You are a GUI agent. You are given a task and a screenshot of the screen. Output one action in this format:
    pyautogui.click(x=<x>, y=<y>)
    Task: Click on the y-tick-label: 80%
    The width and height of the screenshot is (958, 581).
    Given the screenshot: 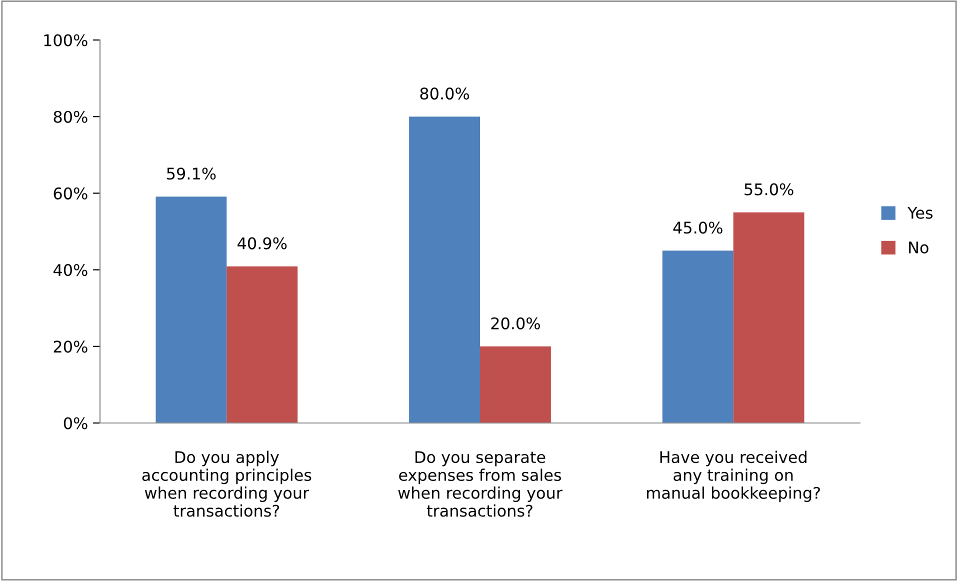 What is the action you would take?
    pyautogui.click(x=71, y=116)
    